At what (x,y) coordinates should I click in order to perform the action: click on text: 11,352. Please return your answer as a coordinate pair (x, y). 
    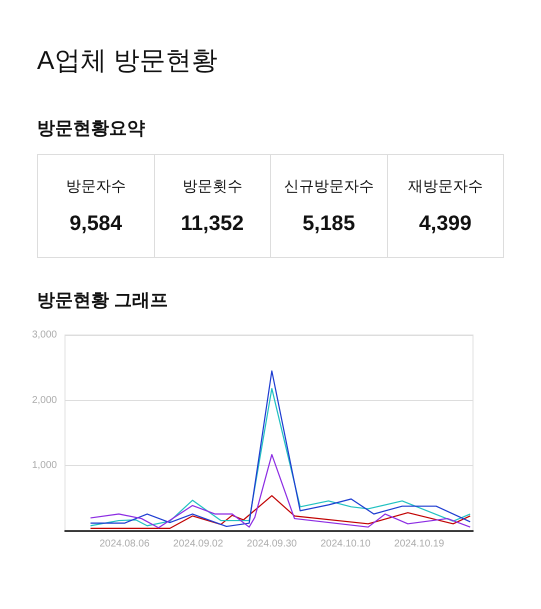
    Looking at the image, I should click on (212, 223).